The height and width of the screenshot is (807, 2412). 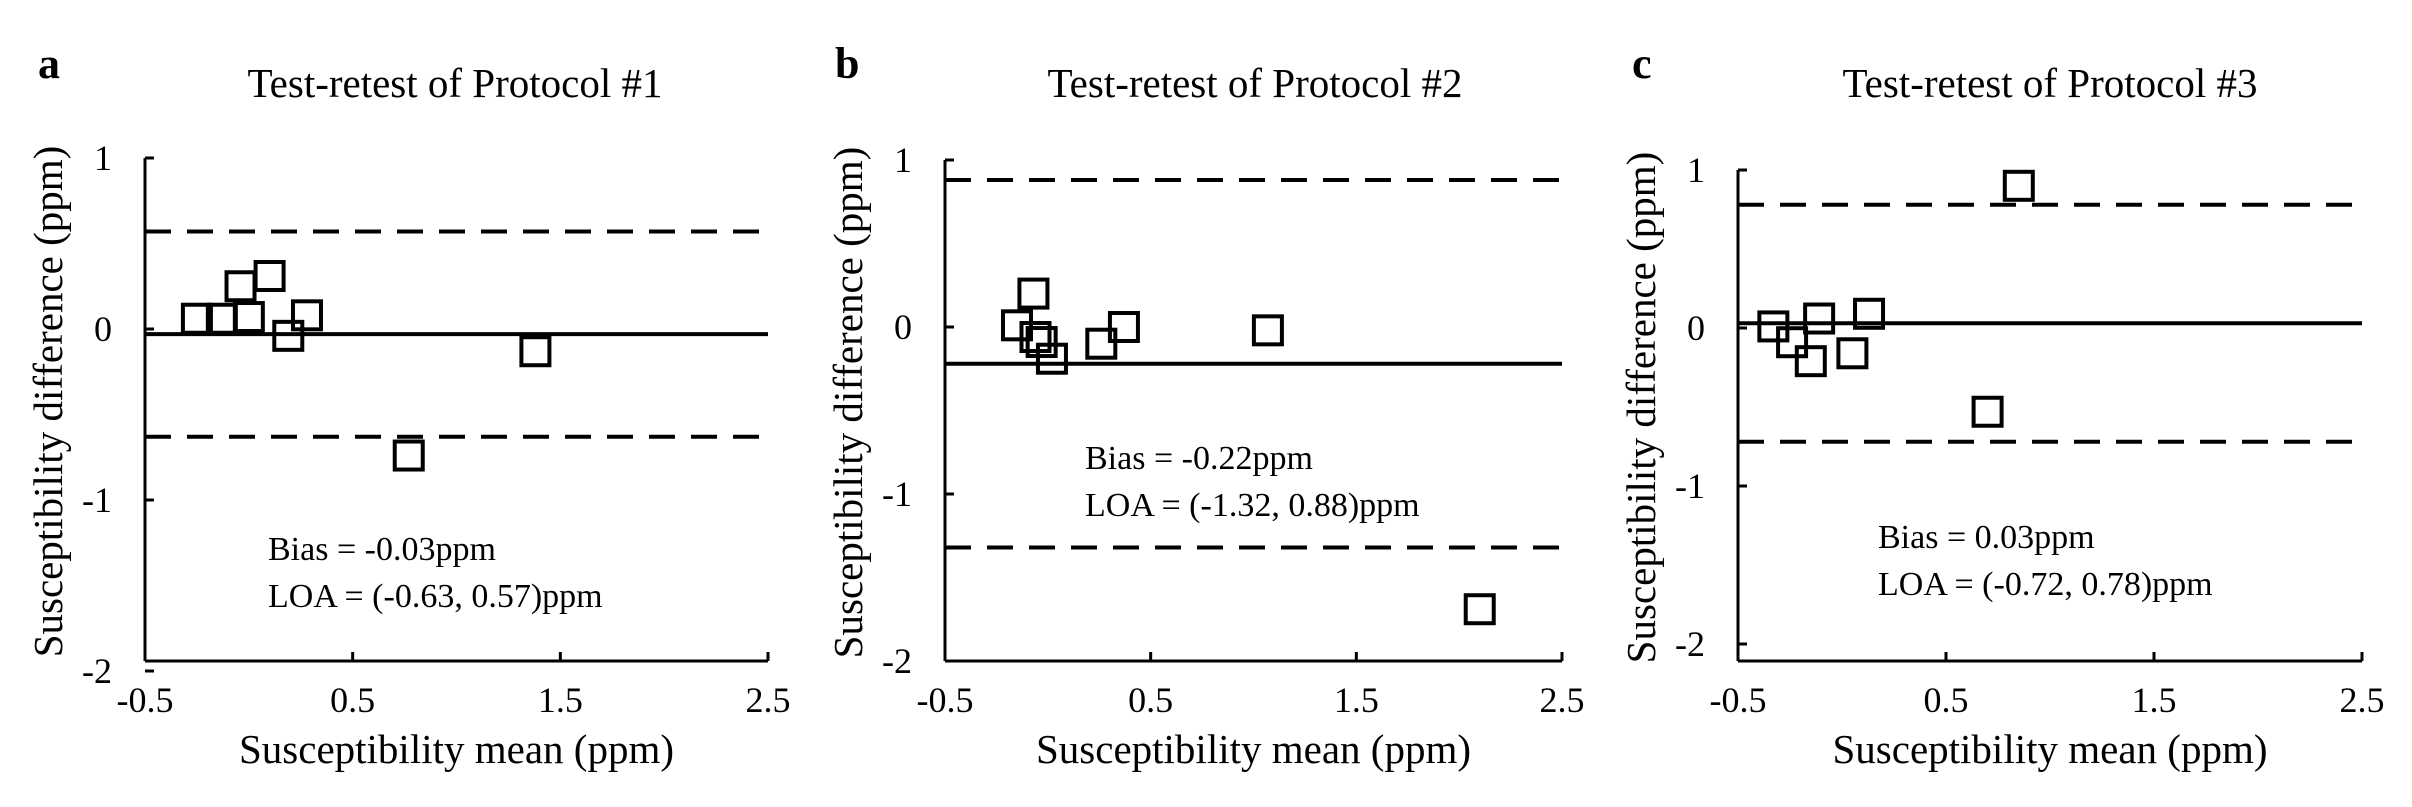 What do you see at coordinates (1254, 83) in the screenshot?
I see `chart-title: Test-retest of Protocol #2` at bounding box center [1254, 83].